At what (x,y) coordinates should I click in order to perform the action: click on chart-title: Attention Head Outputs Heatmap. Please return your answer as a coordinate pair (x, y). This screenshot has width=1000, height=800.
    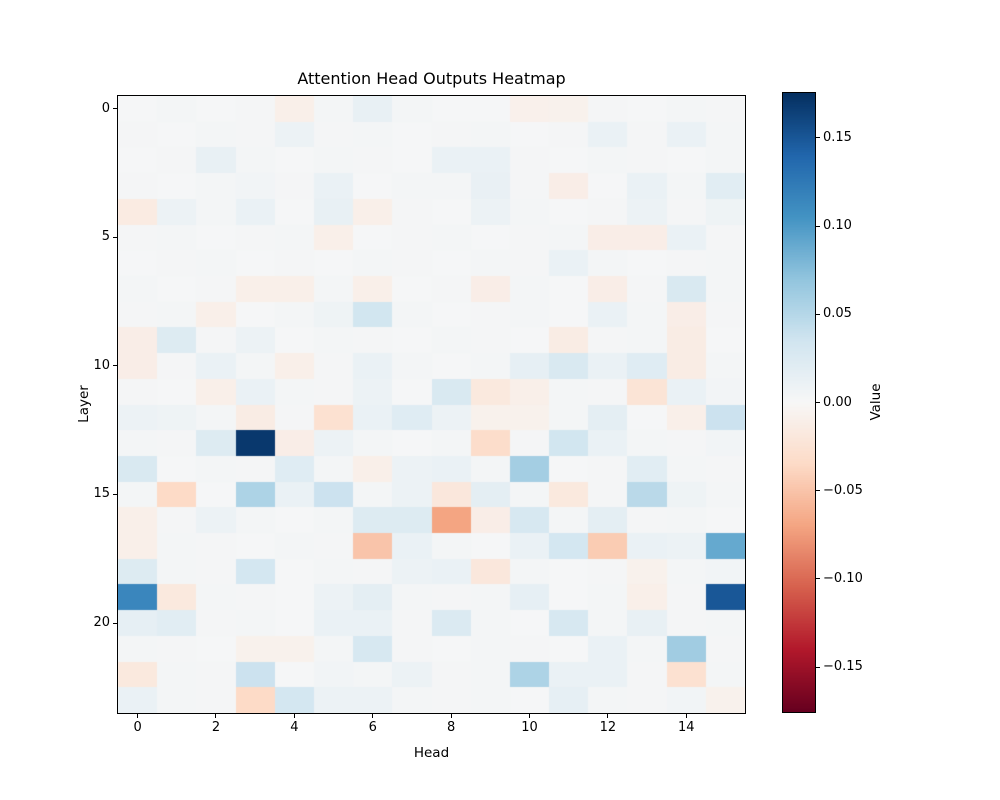
    Looking at the image, I should click on (431, 78).